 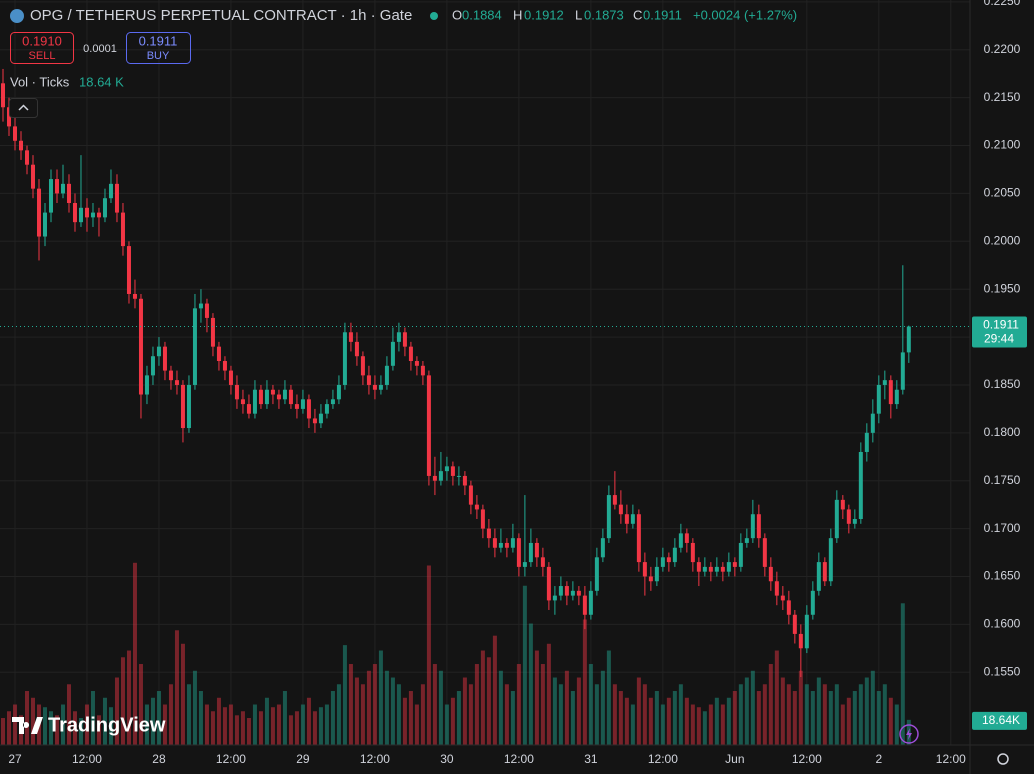 What do you see at coordinates (1001, 720) in the screenshot?
I see `volume-tag-label: 18.64K` at bounding box center [1001, 720].